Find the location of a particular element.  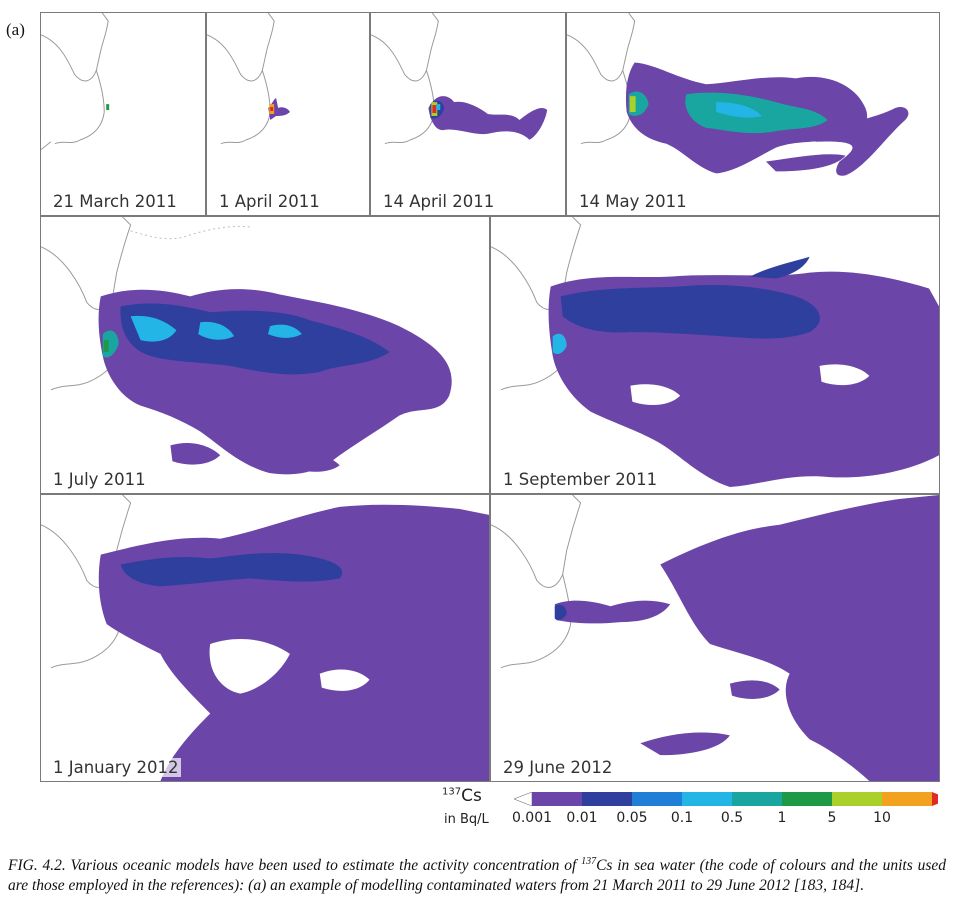

panel-date: 1 September 2011 is located at coordinates (580, 479).